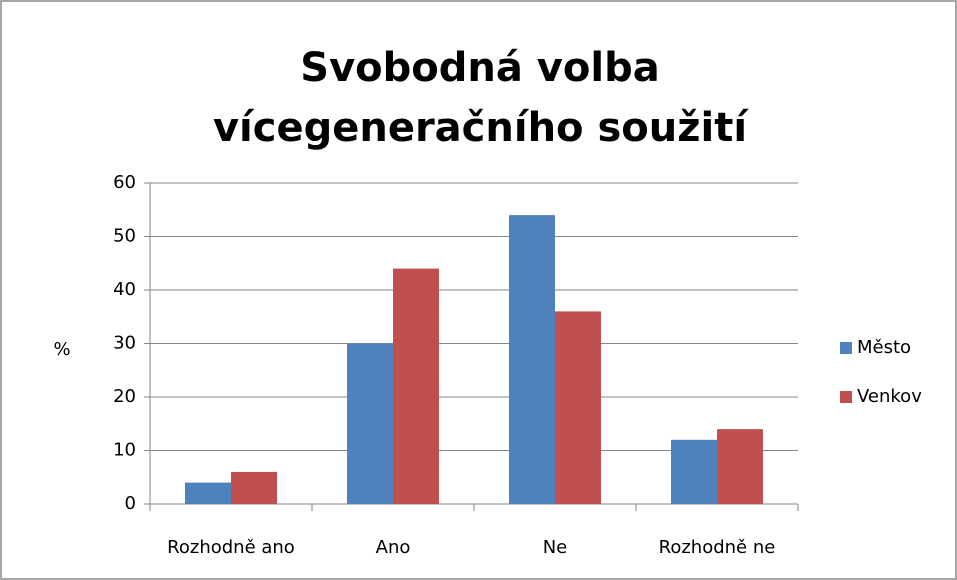 Image resolution: width=957 pixels, height=580 pixels. I want to click on x-tick-label: Rozhodně ne, so click(717, 547).